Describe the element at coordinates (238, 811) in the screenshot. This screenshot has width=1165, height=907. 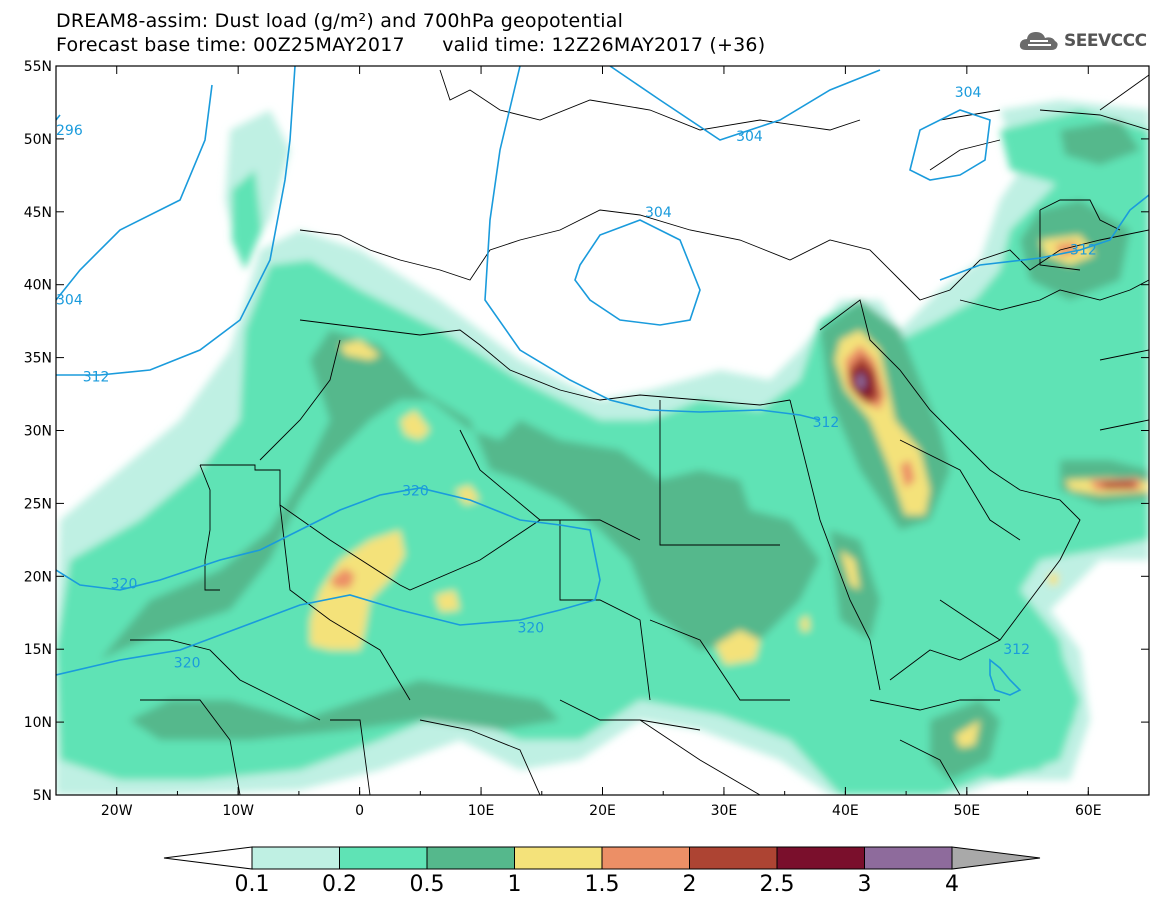
I see `lon-tick-label: 10W` at that location.